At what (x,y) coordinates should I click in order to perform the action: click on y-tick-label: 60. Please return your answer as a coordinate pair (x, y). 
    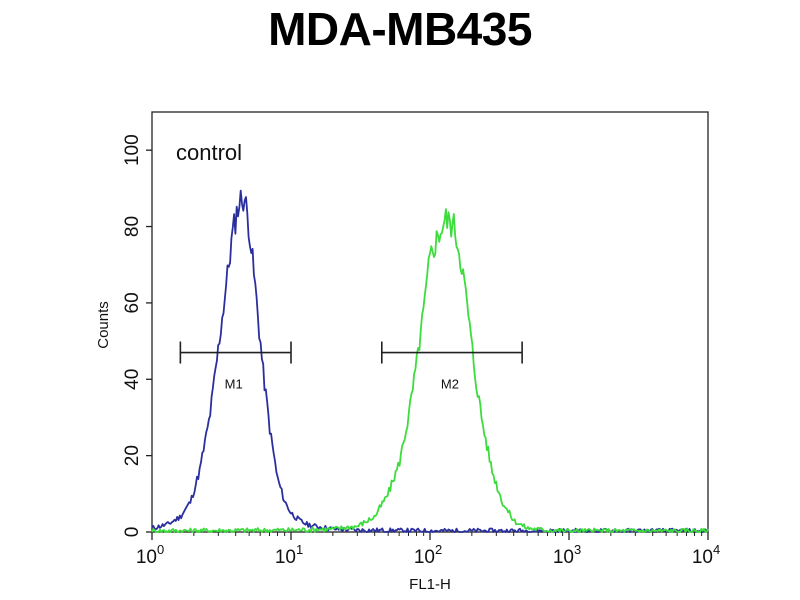
    Looking at the image, I should click on (132, 302).